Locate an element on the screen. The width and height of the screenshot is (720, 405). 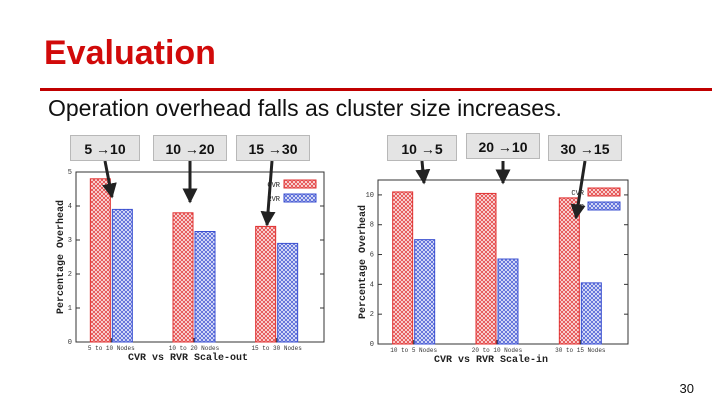
y-tick-label: 1 is located at coordinates (70, 309).